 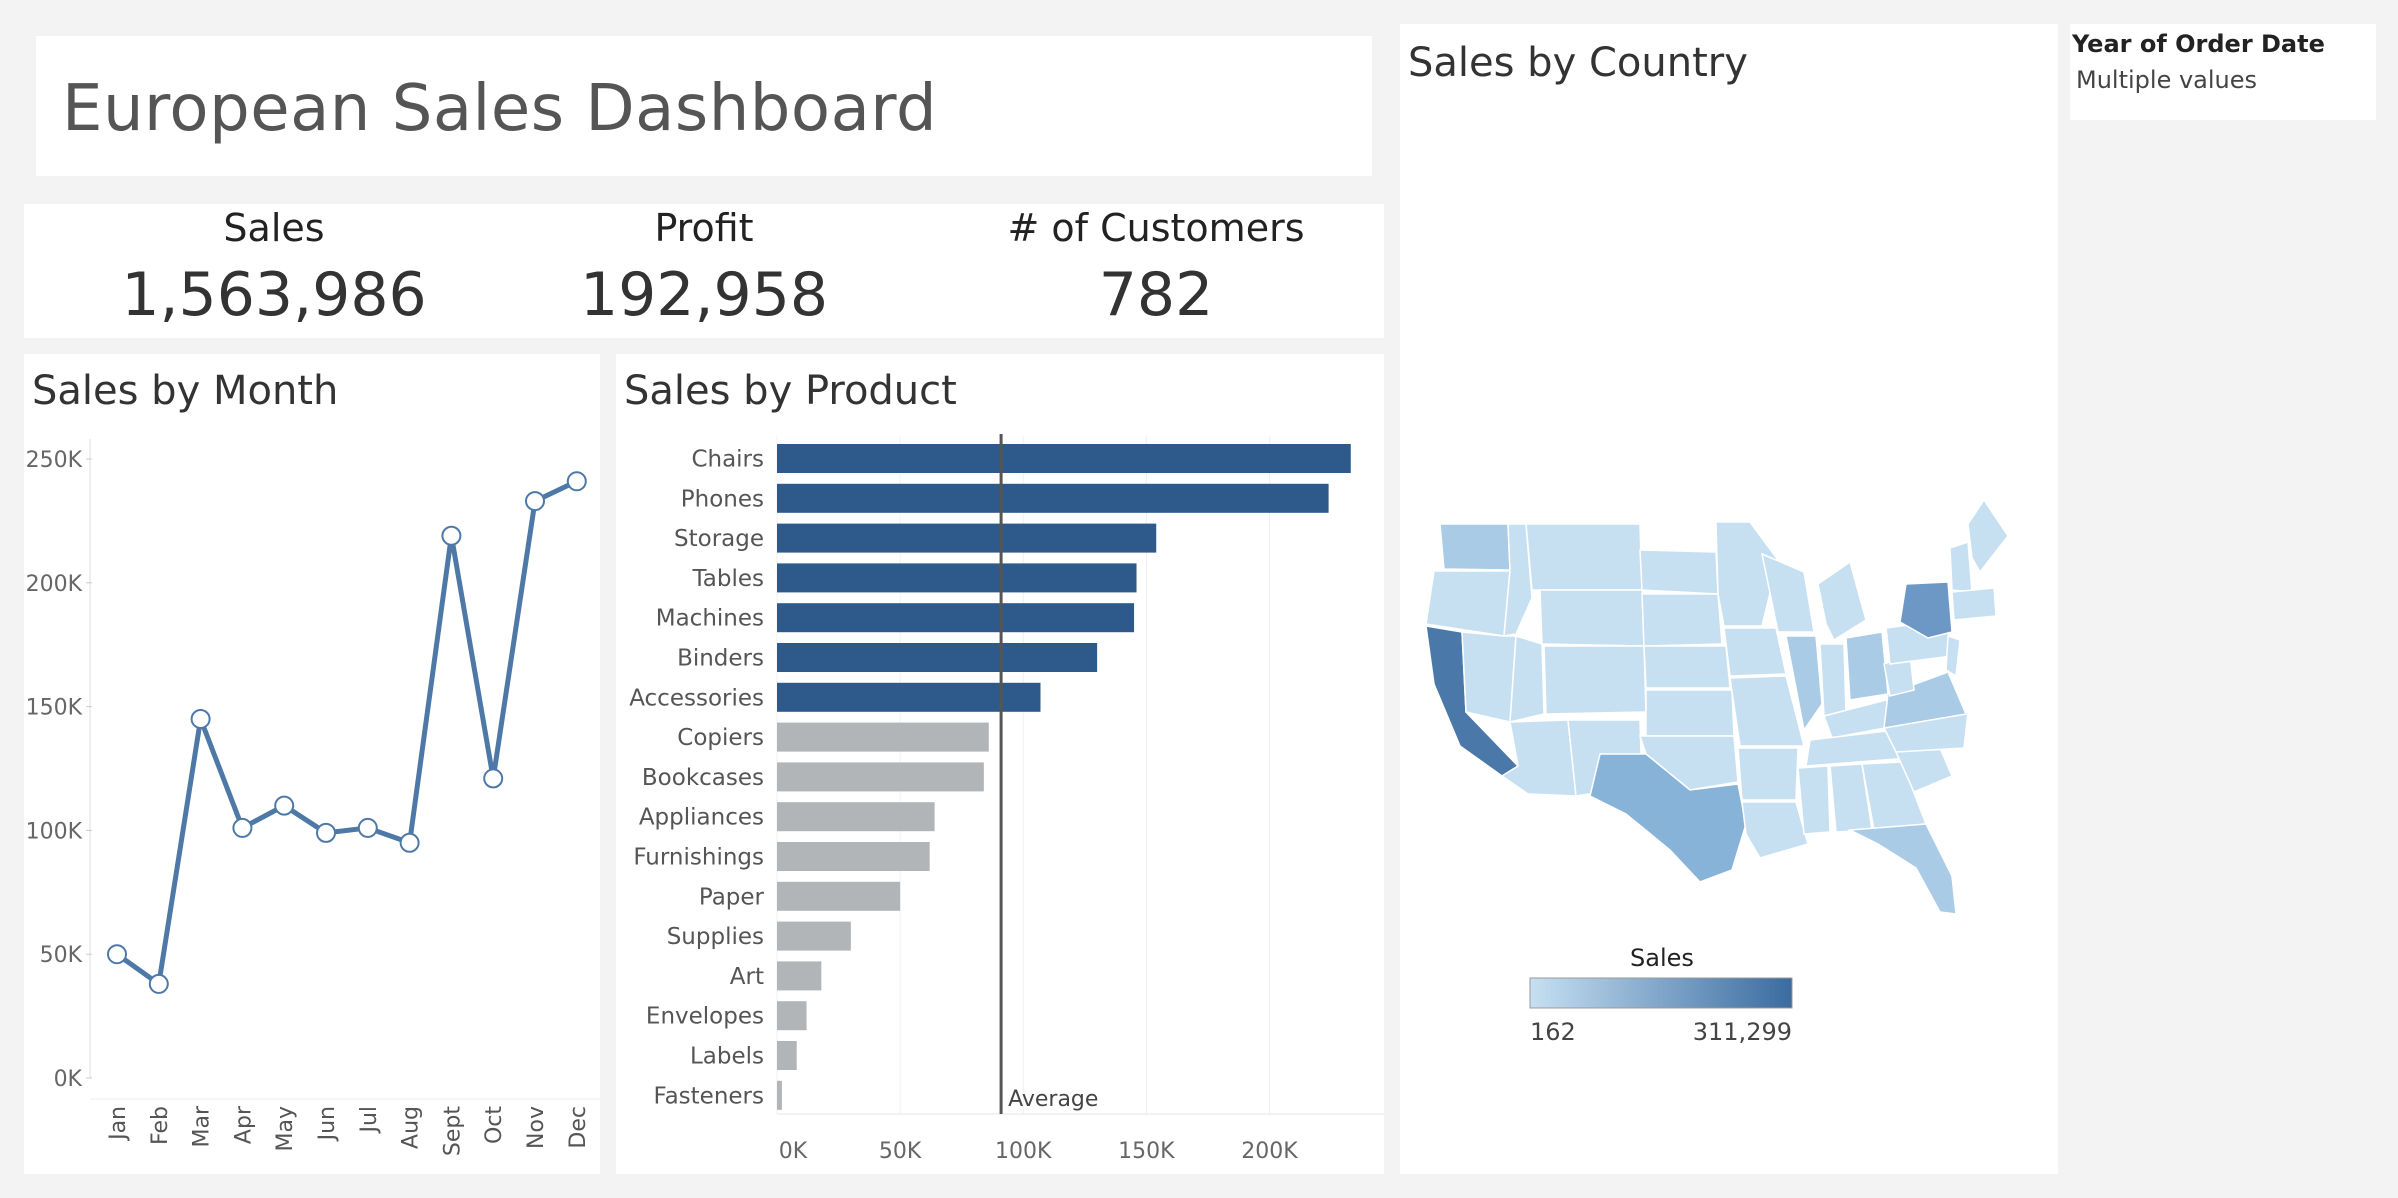 What do you see at coordinates (839, 896) in the screenshot?
I see `bar-paper` at bounding box center [839, 896].